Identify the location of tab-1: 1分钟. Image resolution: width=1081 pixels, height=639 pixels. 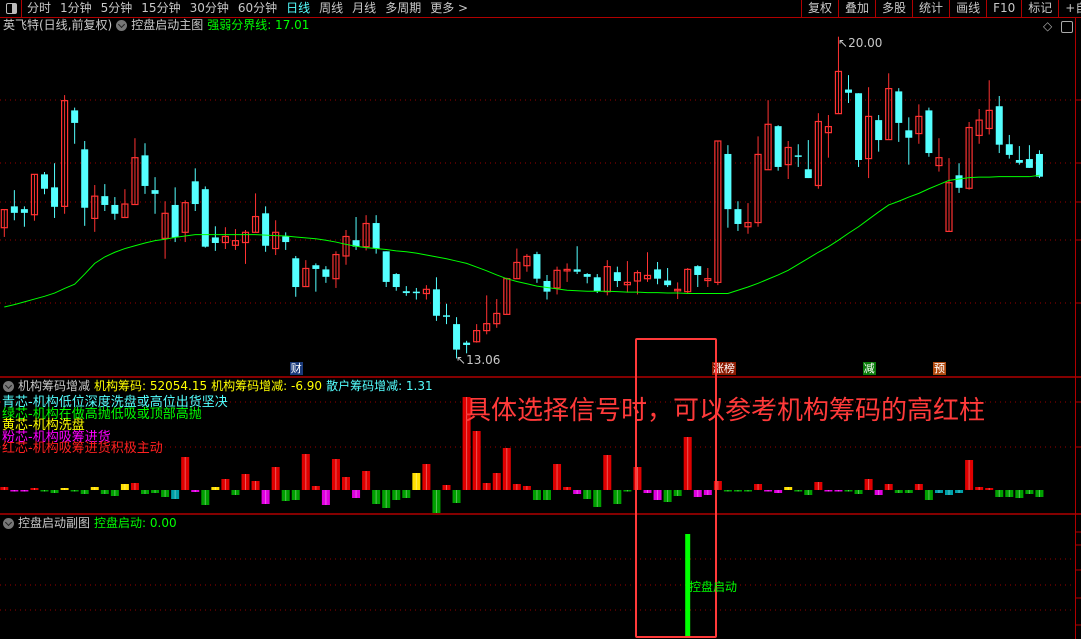
(76, 8).